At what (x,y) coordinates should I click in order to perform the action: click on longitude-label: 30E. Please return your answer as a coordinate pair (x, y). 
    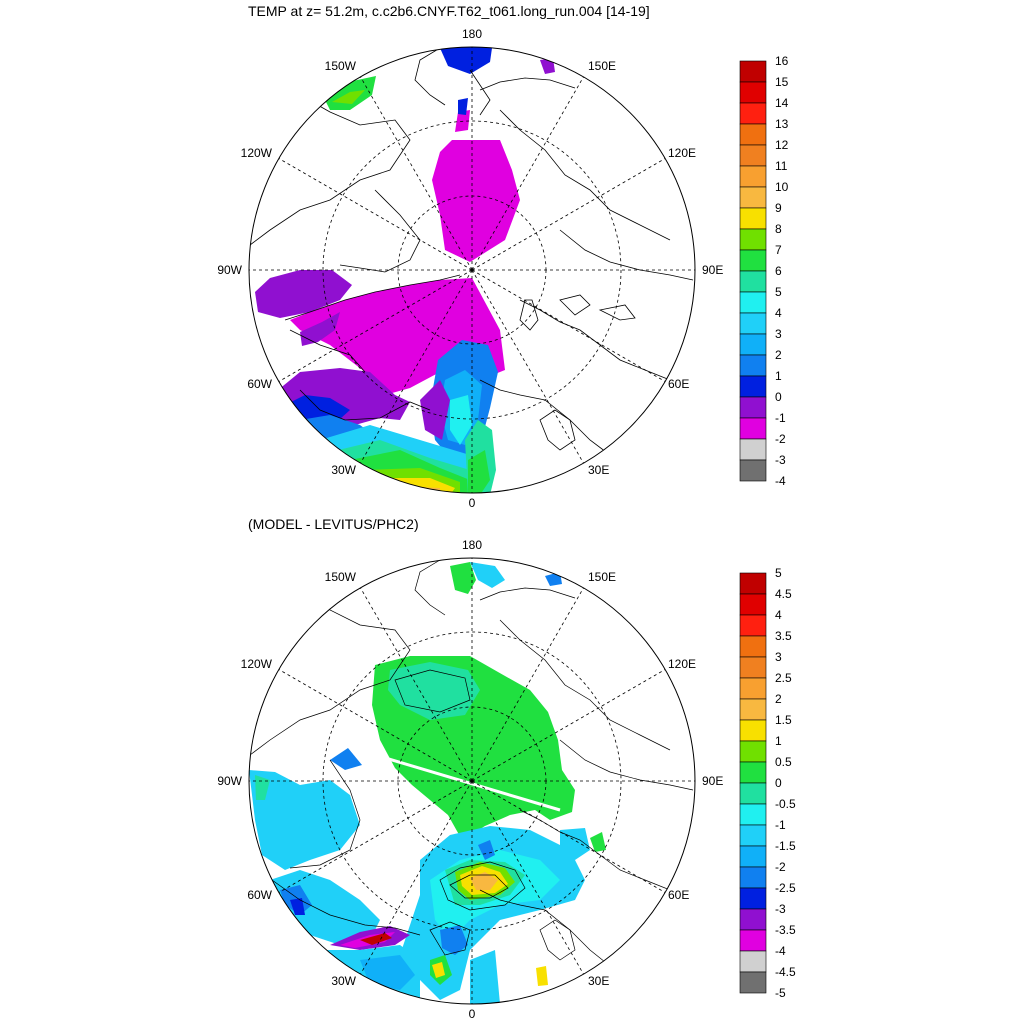
    Looking at the image, I should click on (598, 470).